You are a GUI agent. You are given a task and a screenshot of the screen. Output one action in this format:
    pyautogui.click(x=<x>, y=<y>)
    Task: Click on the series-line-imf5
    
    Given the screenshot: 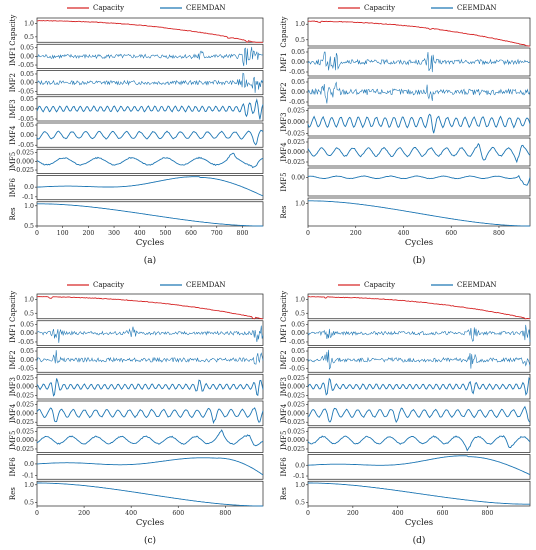 What is the action you would take?
    pyautogui.click(x=419, y=180)
    